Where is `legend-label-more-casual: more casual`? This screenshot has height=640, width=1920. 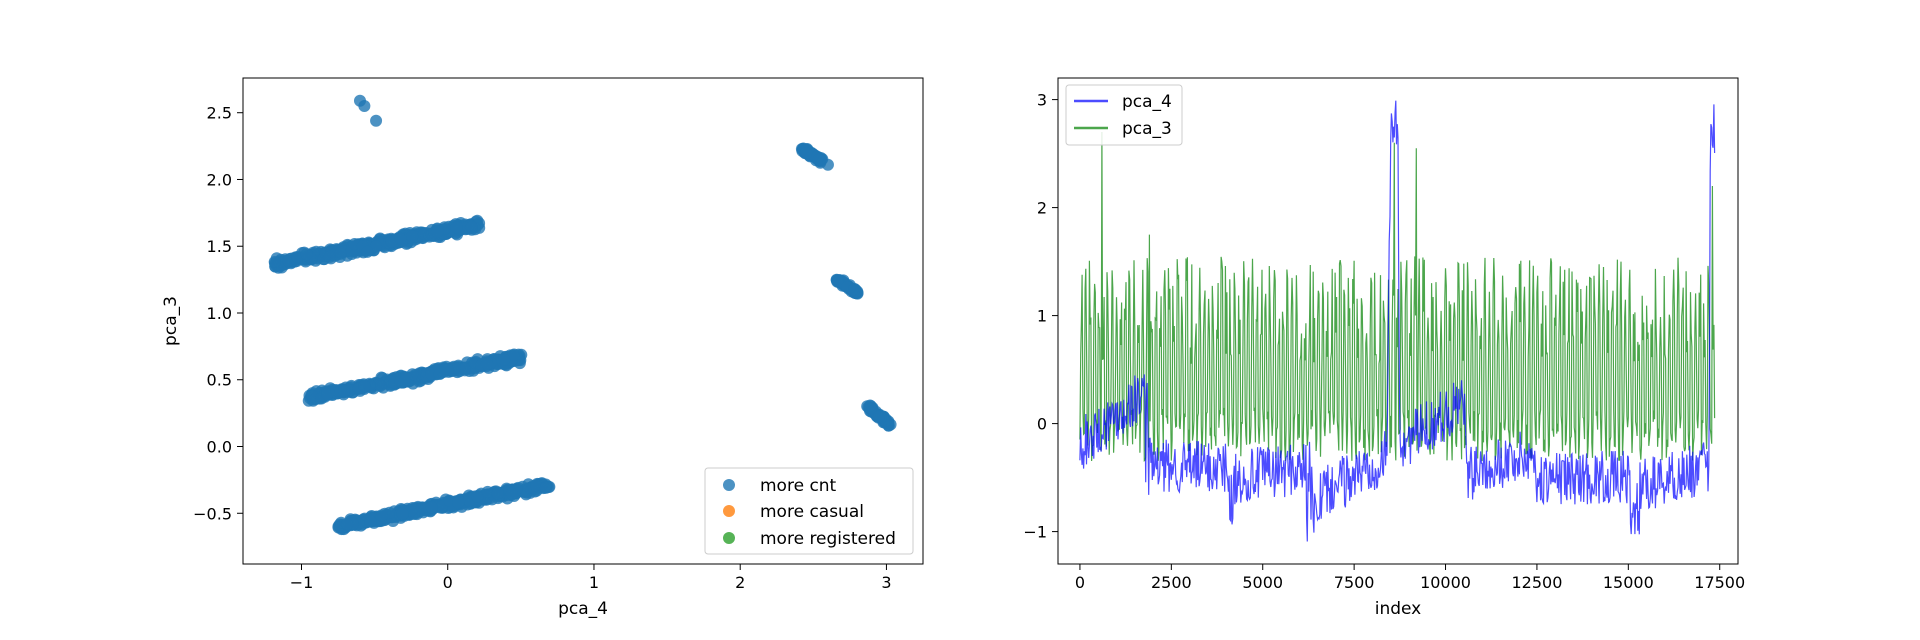 legend-label-more-casual: more casual is located at coordinates (812, 512).